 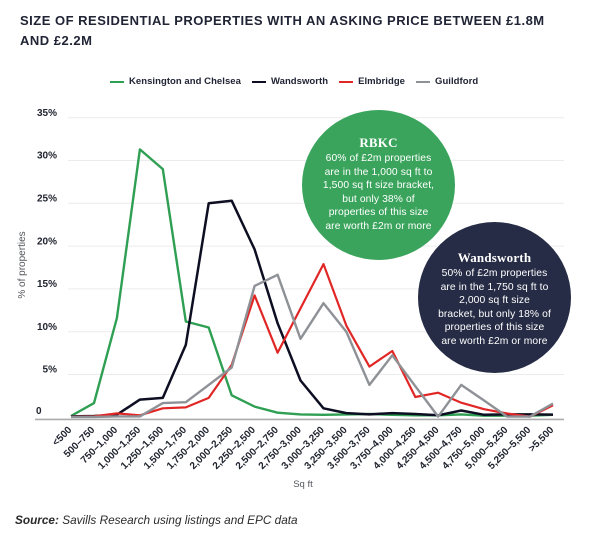 What do you see at coordinates (303, 484) in the screenshot?
I see `svg-text: Sq ft` at bounding box center [303, 484].